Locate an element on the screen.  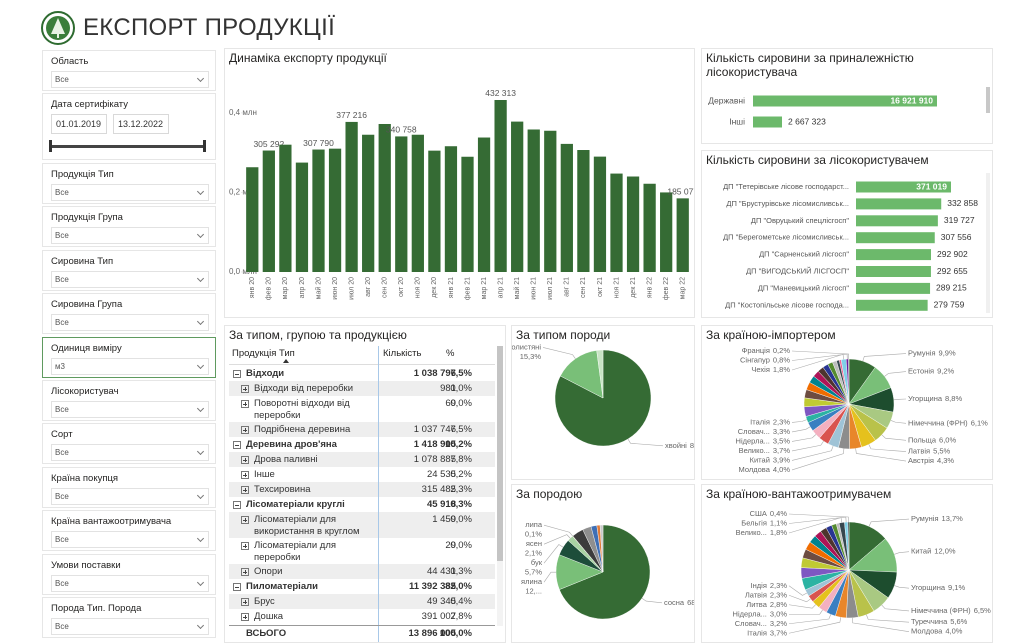
chart: Державні 16 921 910 Інші 2 667 323 is located at coordinates (849, 107).